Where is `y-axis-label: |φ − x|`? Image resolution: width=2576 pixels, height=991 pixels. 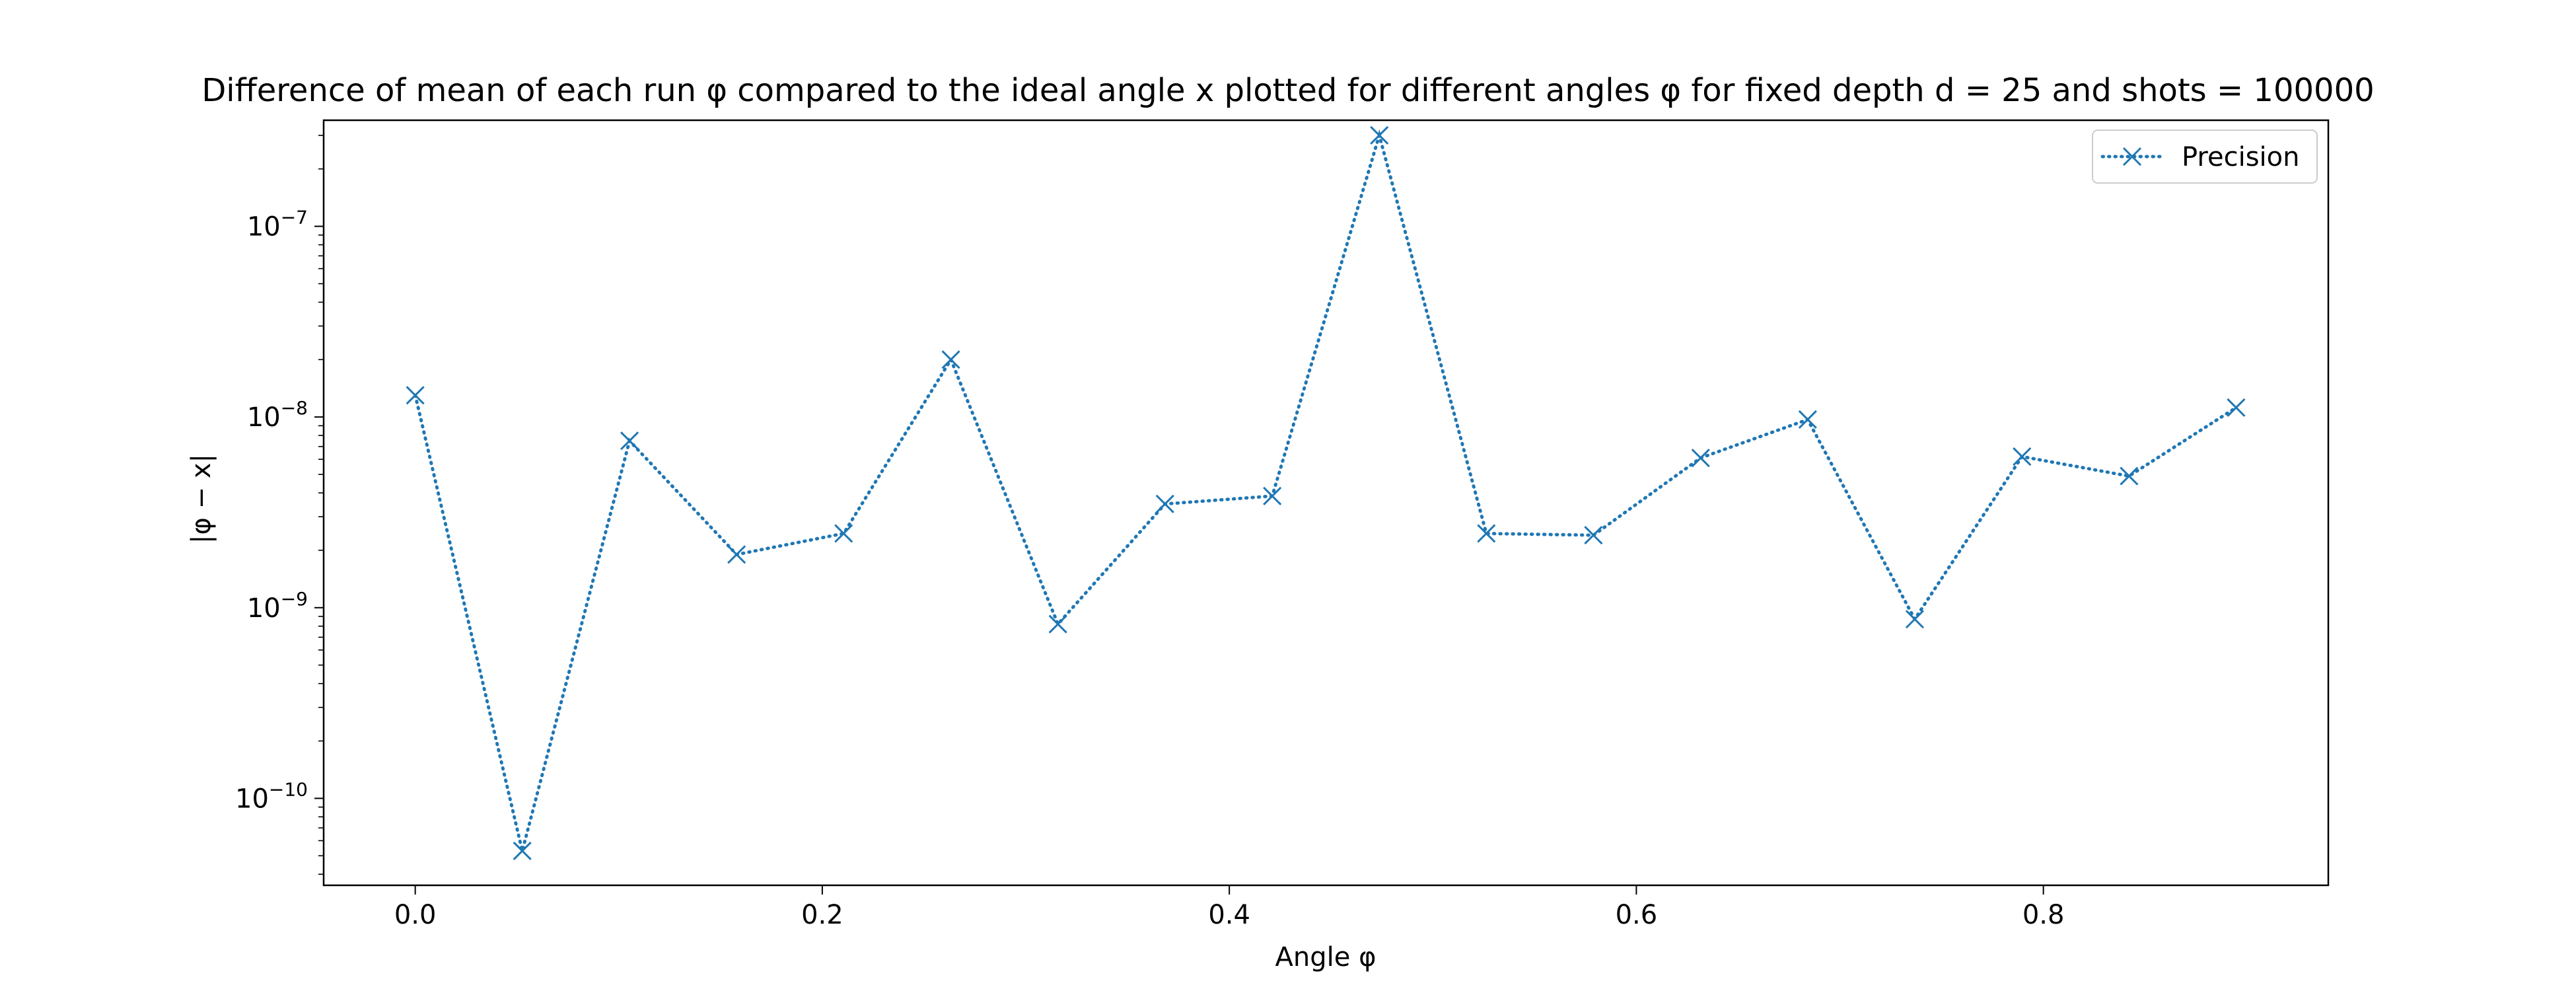 y-axis-label: |φ − x| is located at coordinates (201, 499).